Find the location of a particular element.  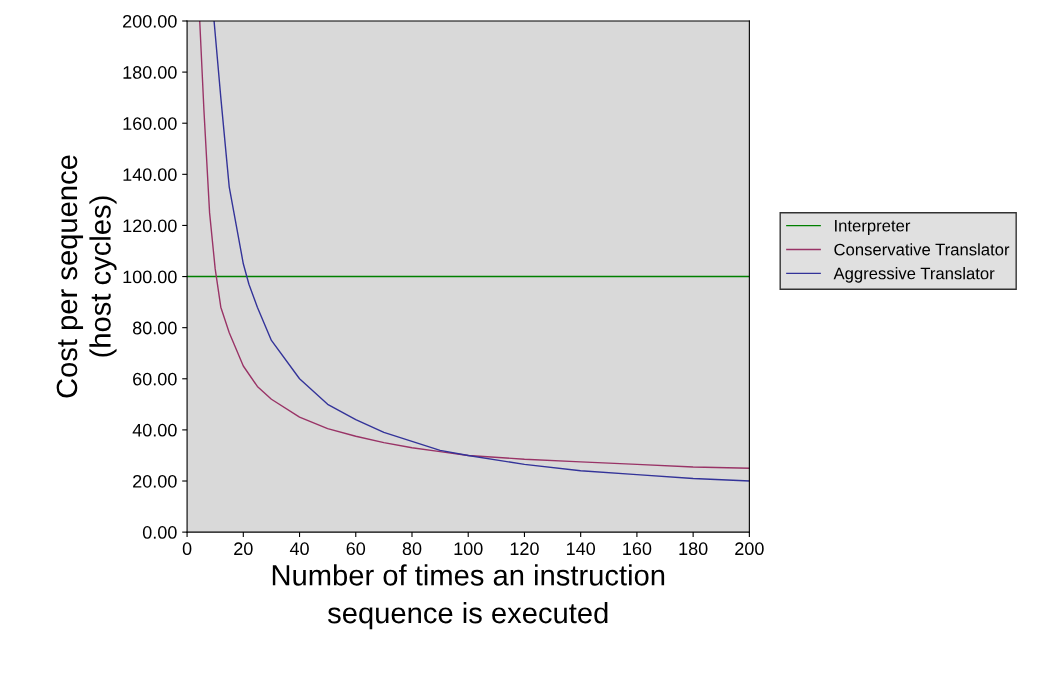

x-tick-label: 80 is located at coordinates (412, 549).